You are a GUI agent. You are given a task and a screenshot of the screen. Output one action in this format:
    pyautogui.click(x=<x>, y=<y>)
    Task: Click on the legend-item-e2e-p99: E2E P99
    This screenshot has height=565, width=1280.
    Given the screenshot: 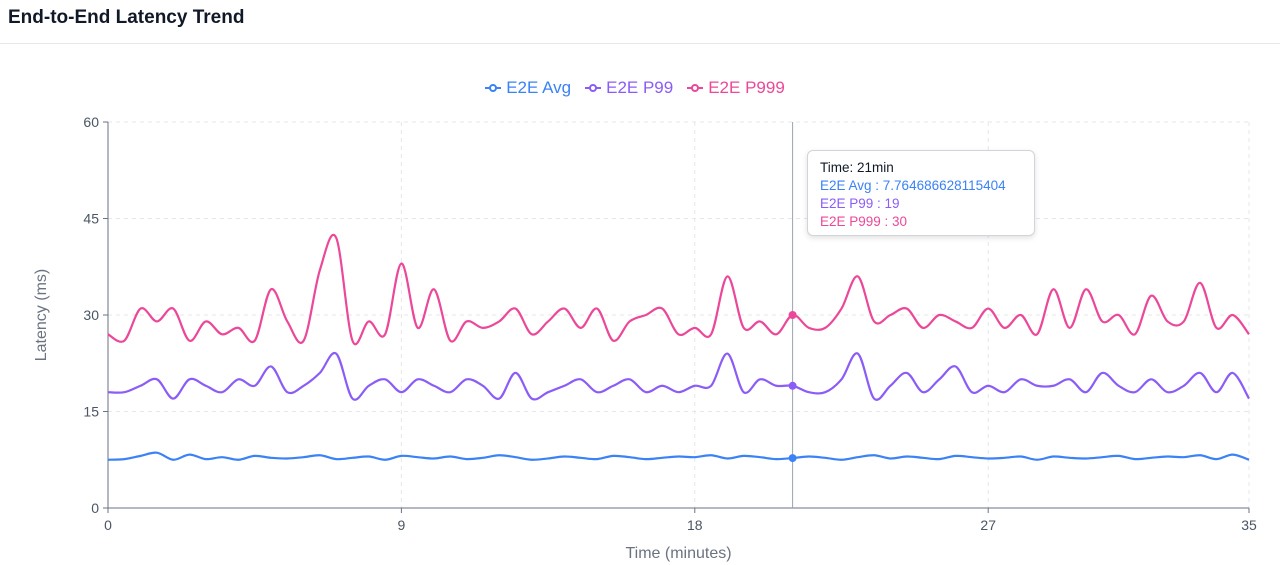 What is the action you would take?
    pyautogui.click(x=629, y=88)
    